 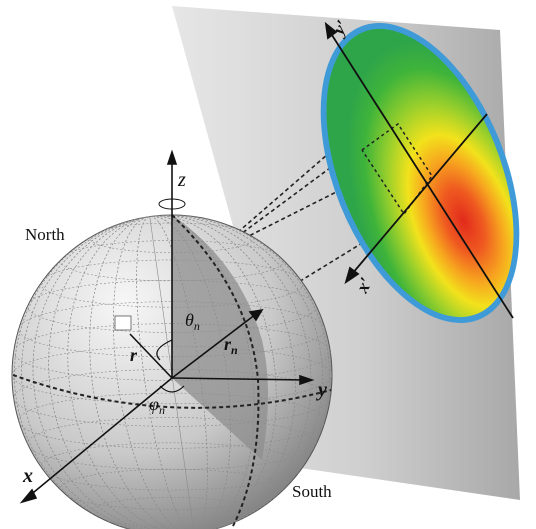 I want to click on phi-label: φn, so click(x=157, y=405).